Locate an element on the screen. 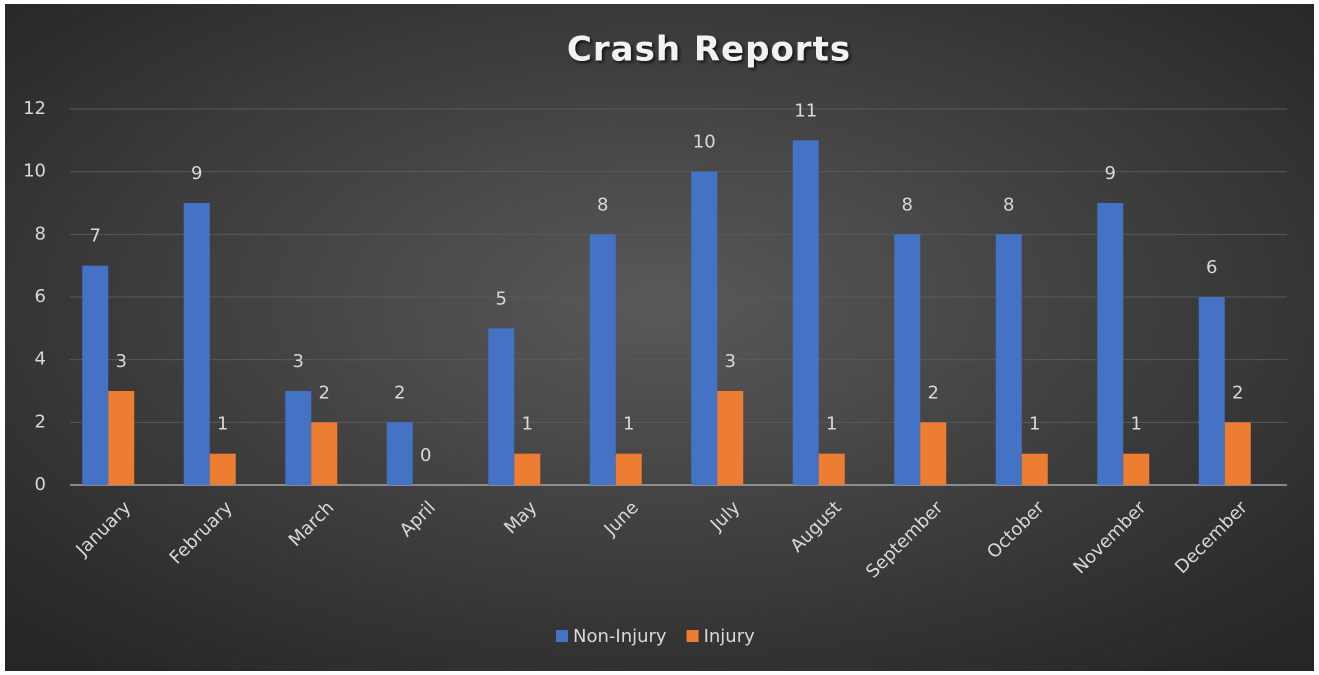 The height and width of the screenshot is (675, 1319). legend-label: Non-Injury is located at coordinates (620, 636).